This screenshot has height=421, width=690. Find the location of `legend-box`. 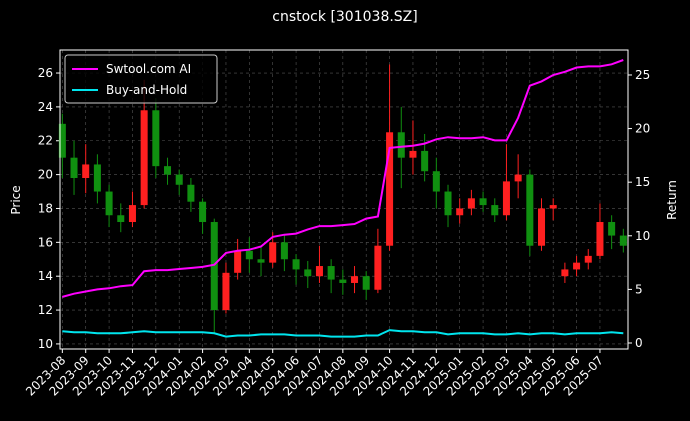

legend-box is located at coordinates (141, 79).